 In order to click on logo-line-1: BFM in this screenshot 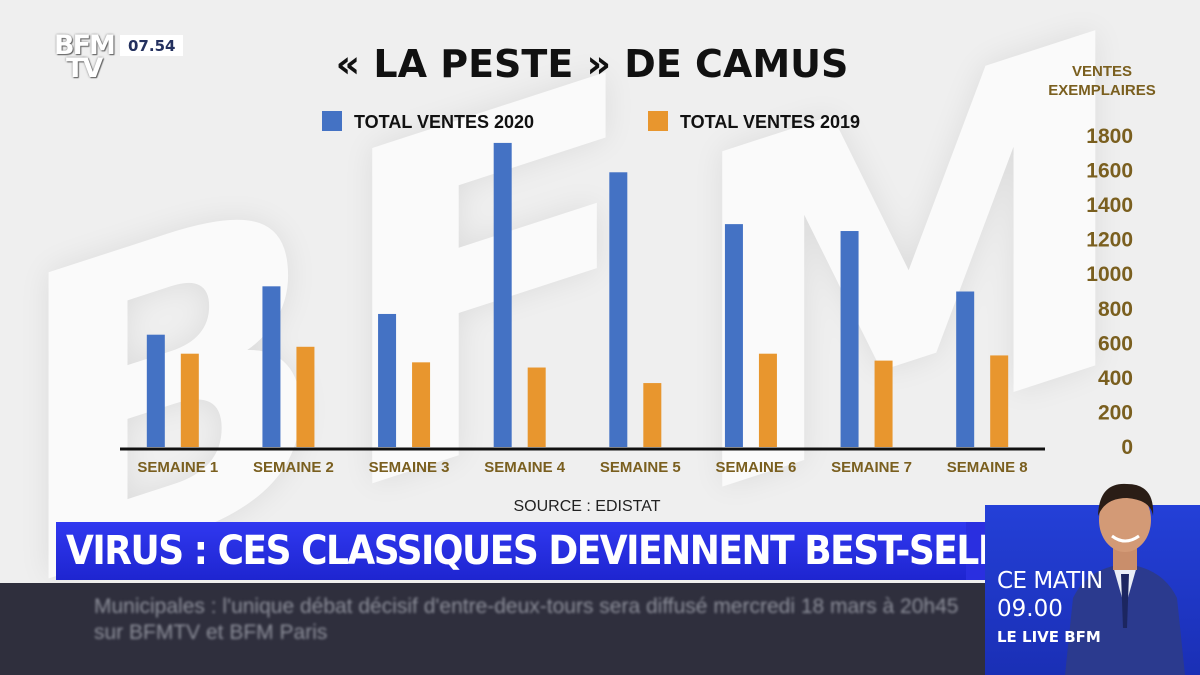, I will do `click(85, 45)`.